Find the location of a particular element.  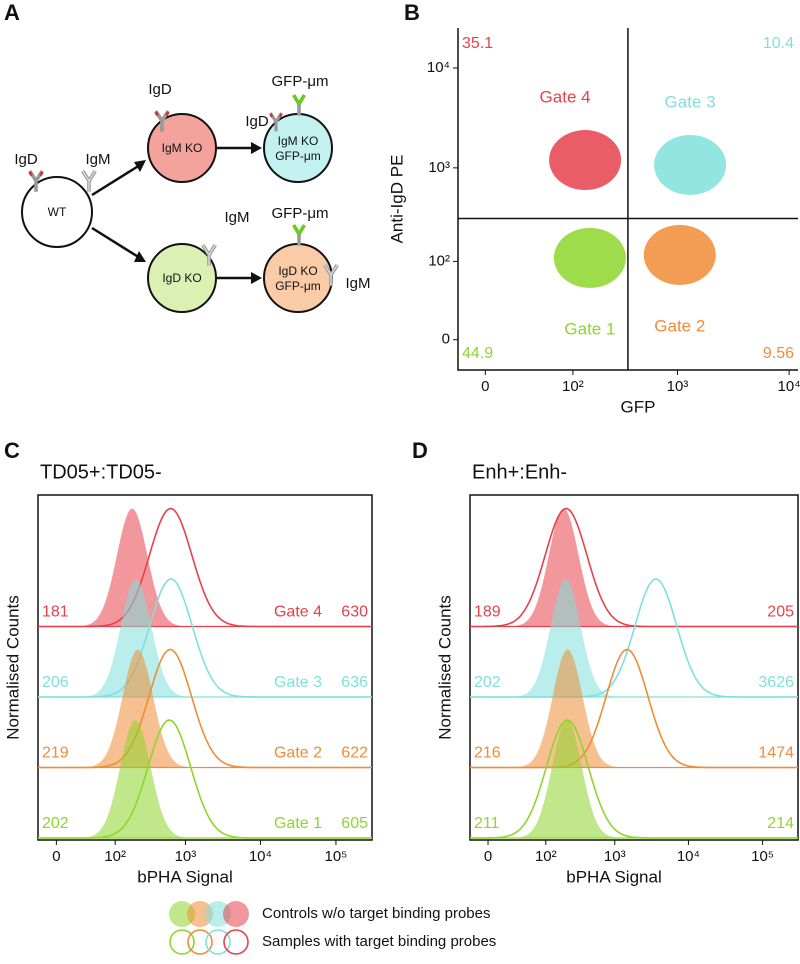

y-axis-label: Anti-IgD PE is located at coordinates (396, 199).